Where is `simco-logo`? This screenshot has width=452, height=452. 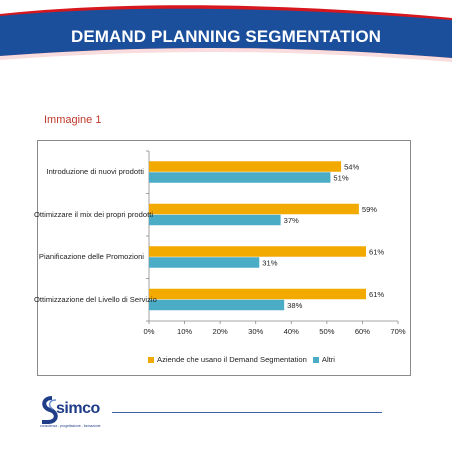
simco-logo is located at coordinates (50, 410).